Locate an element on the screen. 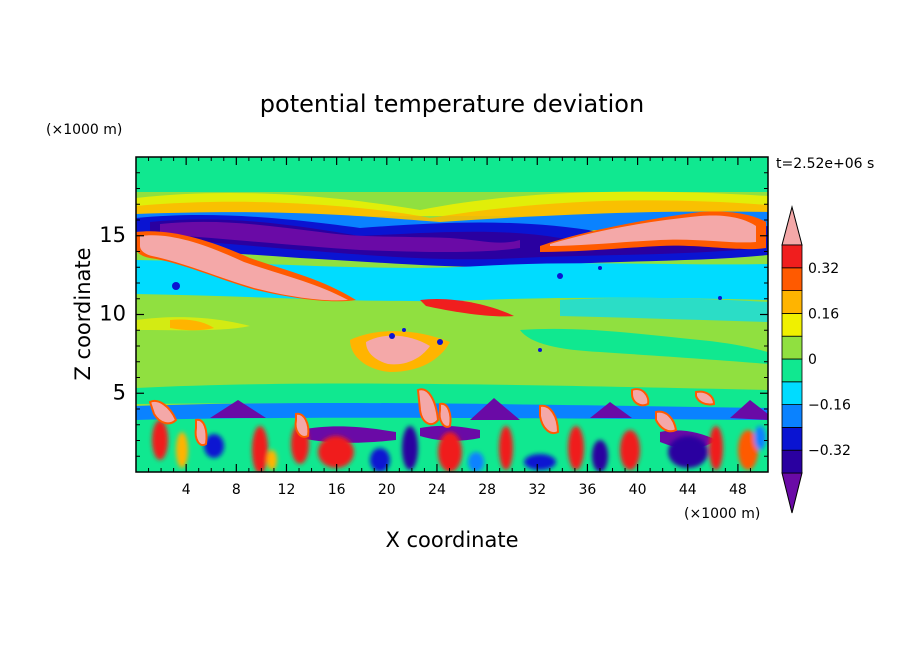 The width and height of the screenshot is (904, 654). colorbar is located at coordinates (792, 359).